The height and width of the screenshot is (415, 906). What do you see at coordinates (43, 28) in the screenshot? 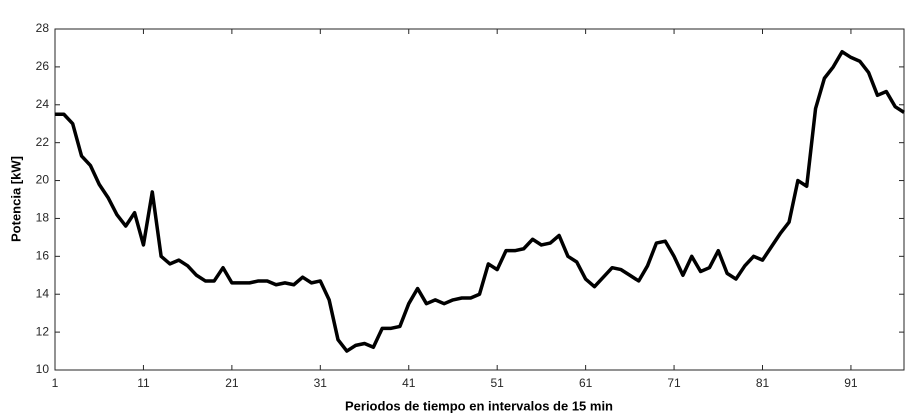
I see `y-tick-label: 28` at bounding box center [43, 28].